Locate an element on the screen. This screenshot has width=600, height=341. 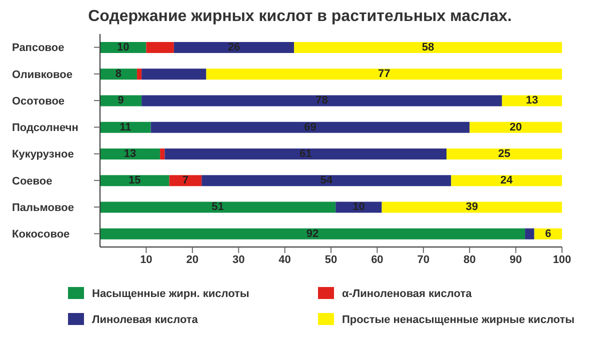
data-label: 51 is located at coordinates (218, 207).